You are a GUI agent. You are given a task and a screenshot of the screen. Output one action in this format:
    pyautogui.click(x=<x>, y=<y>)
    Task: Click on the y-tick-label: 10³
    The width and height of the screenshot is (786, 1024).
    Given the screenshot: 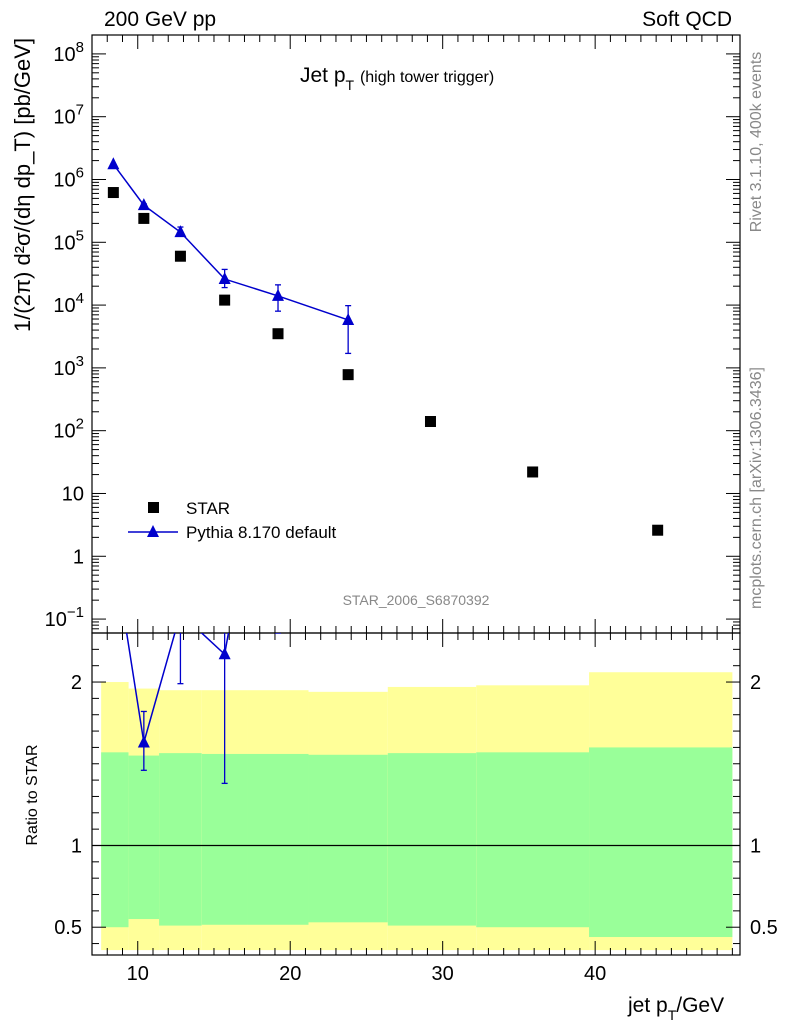 What is the action you would take?
    pyautogui.click(x=68, y=366)
    